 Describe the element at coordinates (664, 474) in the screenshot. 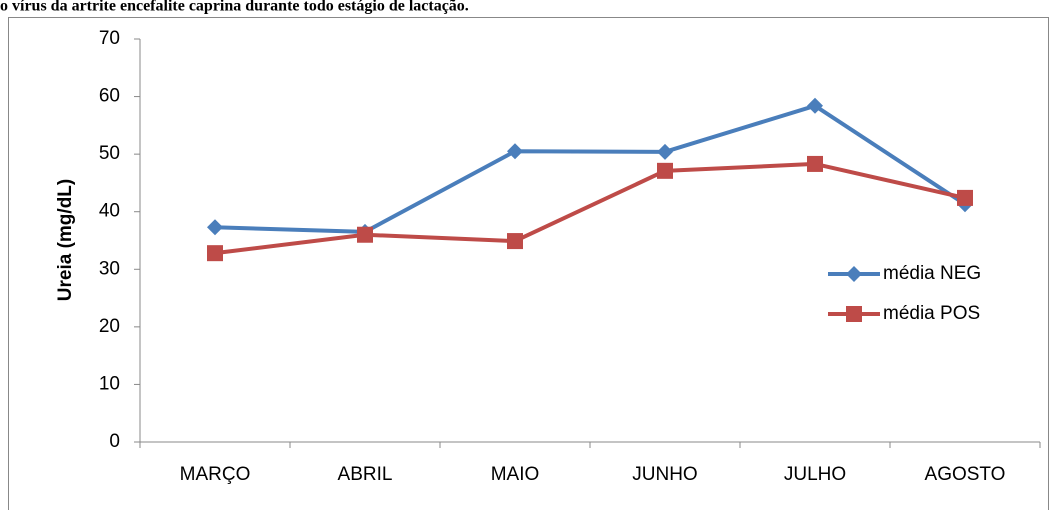

I see `x-tick-label: JUNHO` at that location.